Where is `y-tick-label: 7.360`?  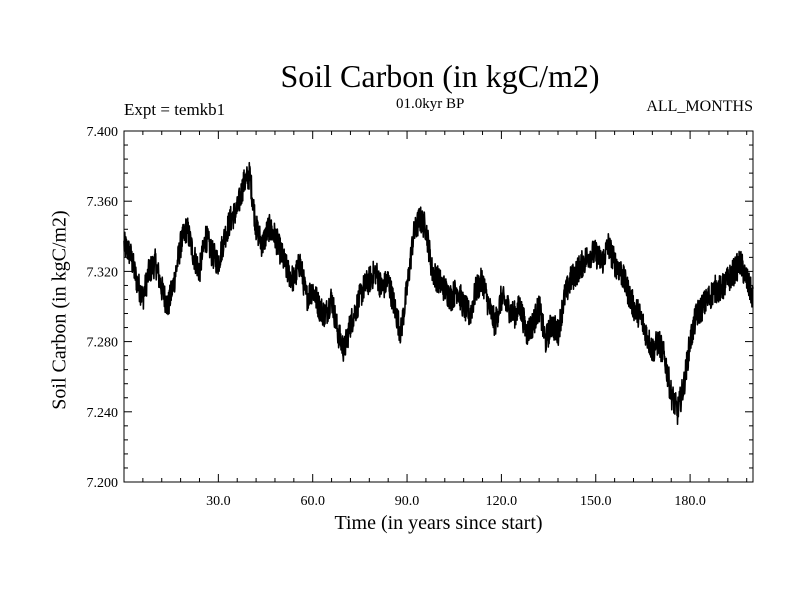 y-tick-label: 7.360 is located at coordinates (103, 202).